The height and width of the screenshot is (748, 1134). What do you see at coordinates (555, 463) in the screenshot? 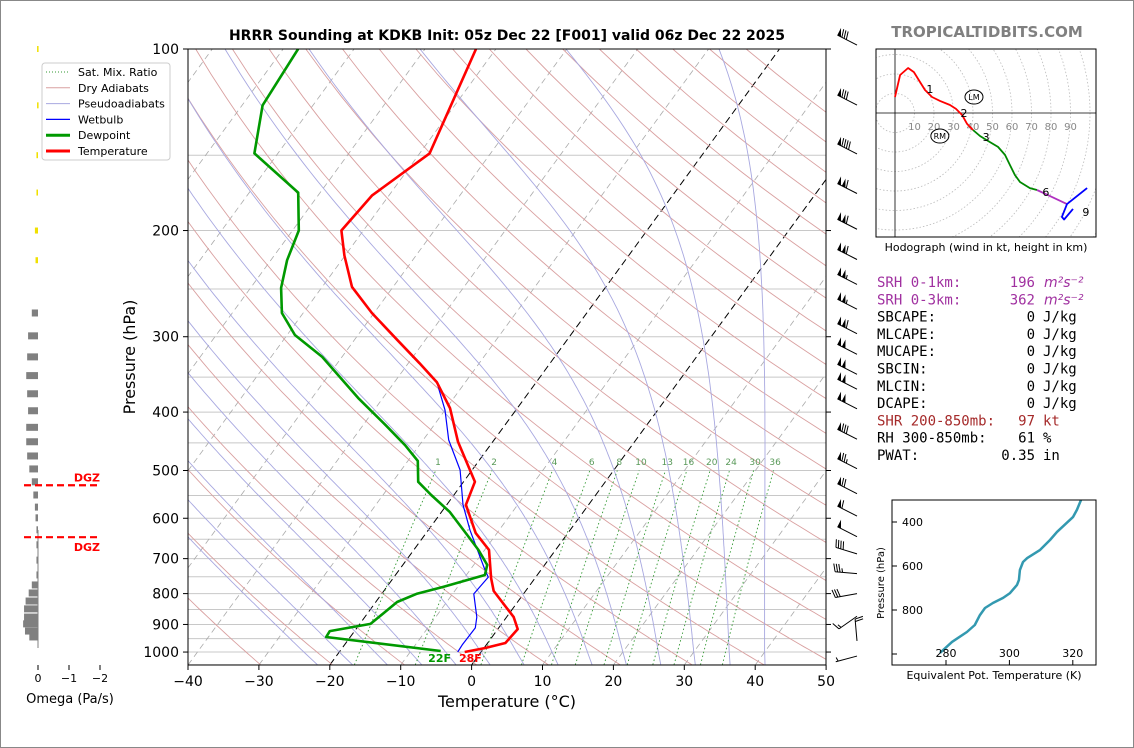
I see `mixing-ratio-label: 4` at bounding box center [555, 463].